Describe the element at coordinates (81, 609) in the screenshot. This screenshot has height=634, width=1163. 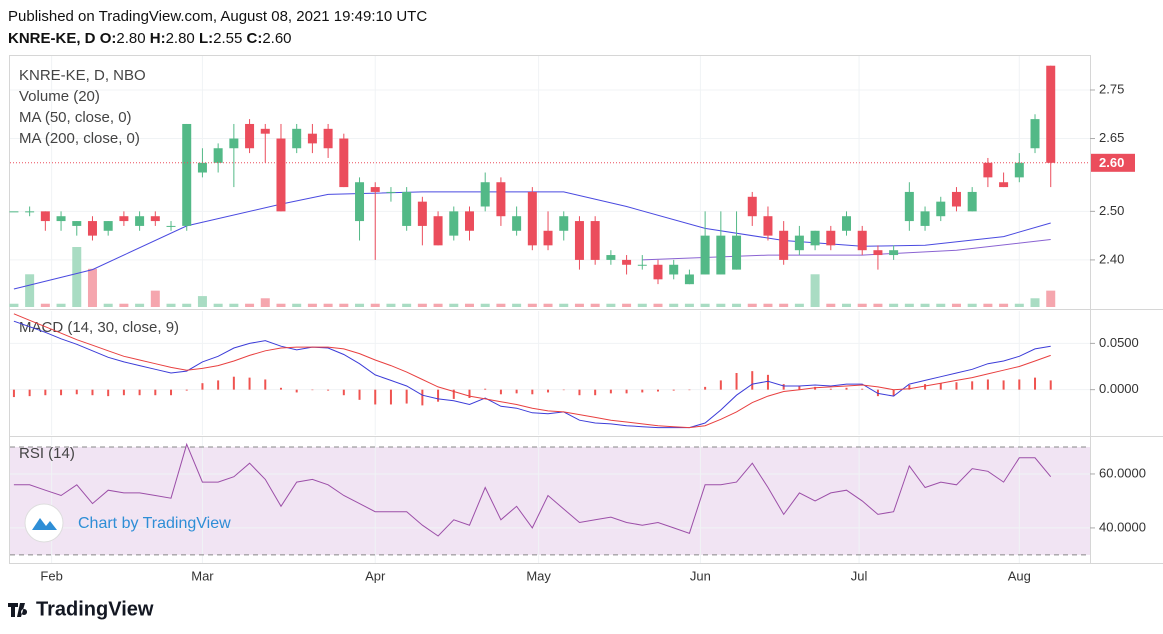
I see `logo: TradingView` at that location.